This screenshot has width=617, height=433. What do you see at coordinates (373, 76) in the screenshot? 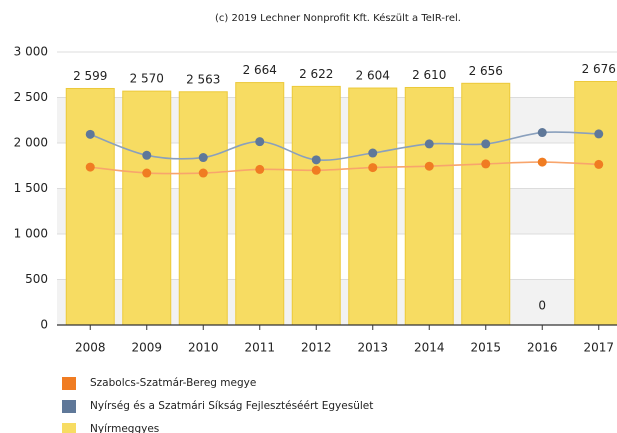
I see `data-label: 2 604` at bounding box center [373, 76].